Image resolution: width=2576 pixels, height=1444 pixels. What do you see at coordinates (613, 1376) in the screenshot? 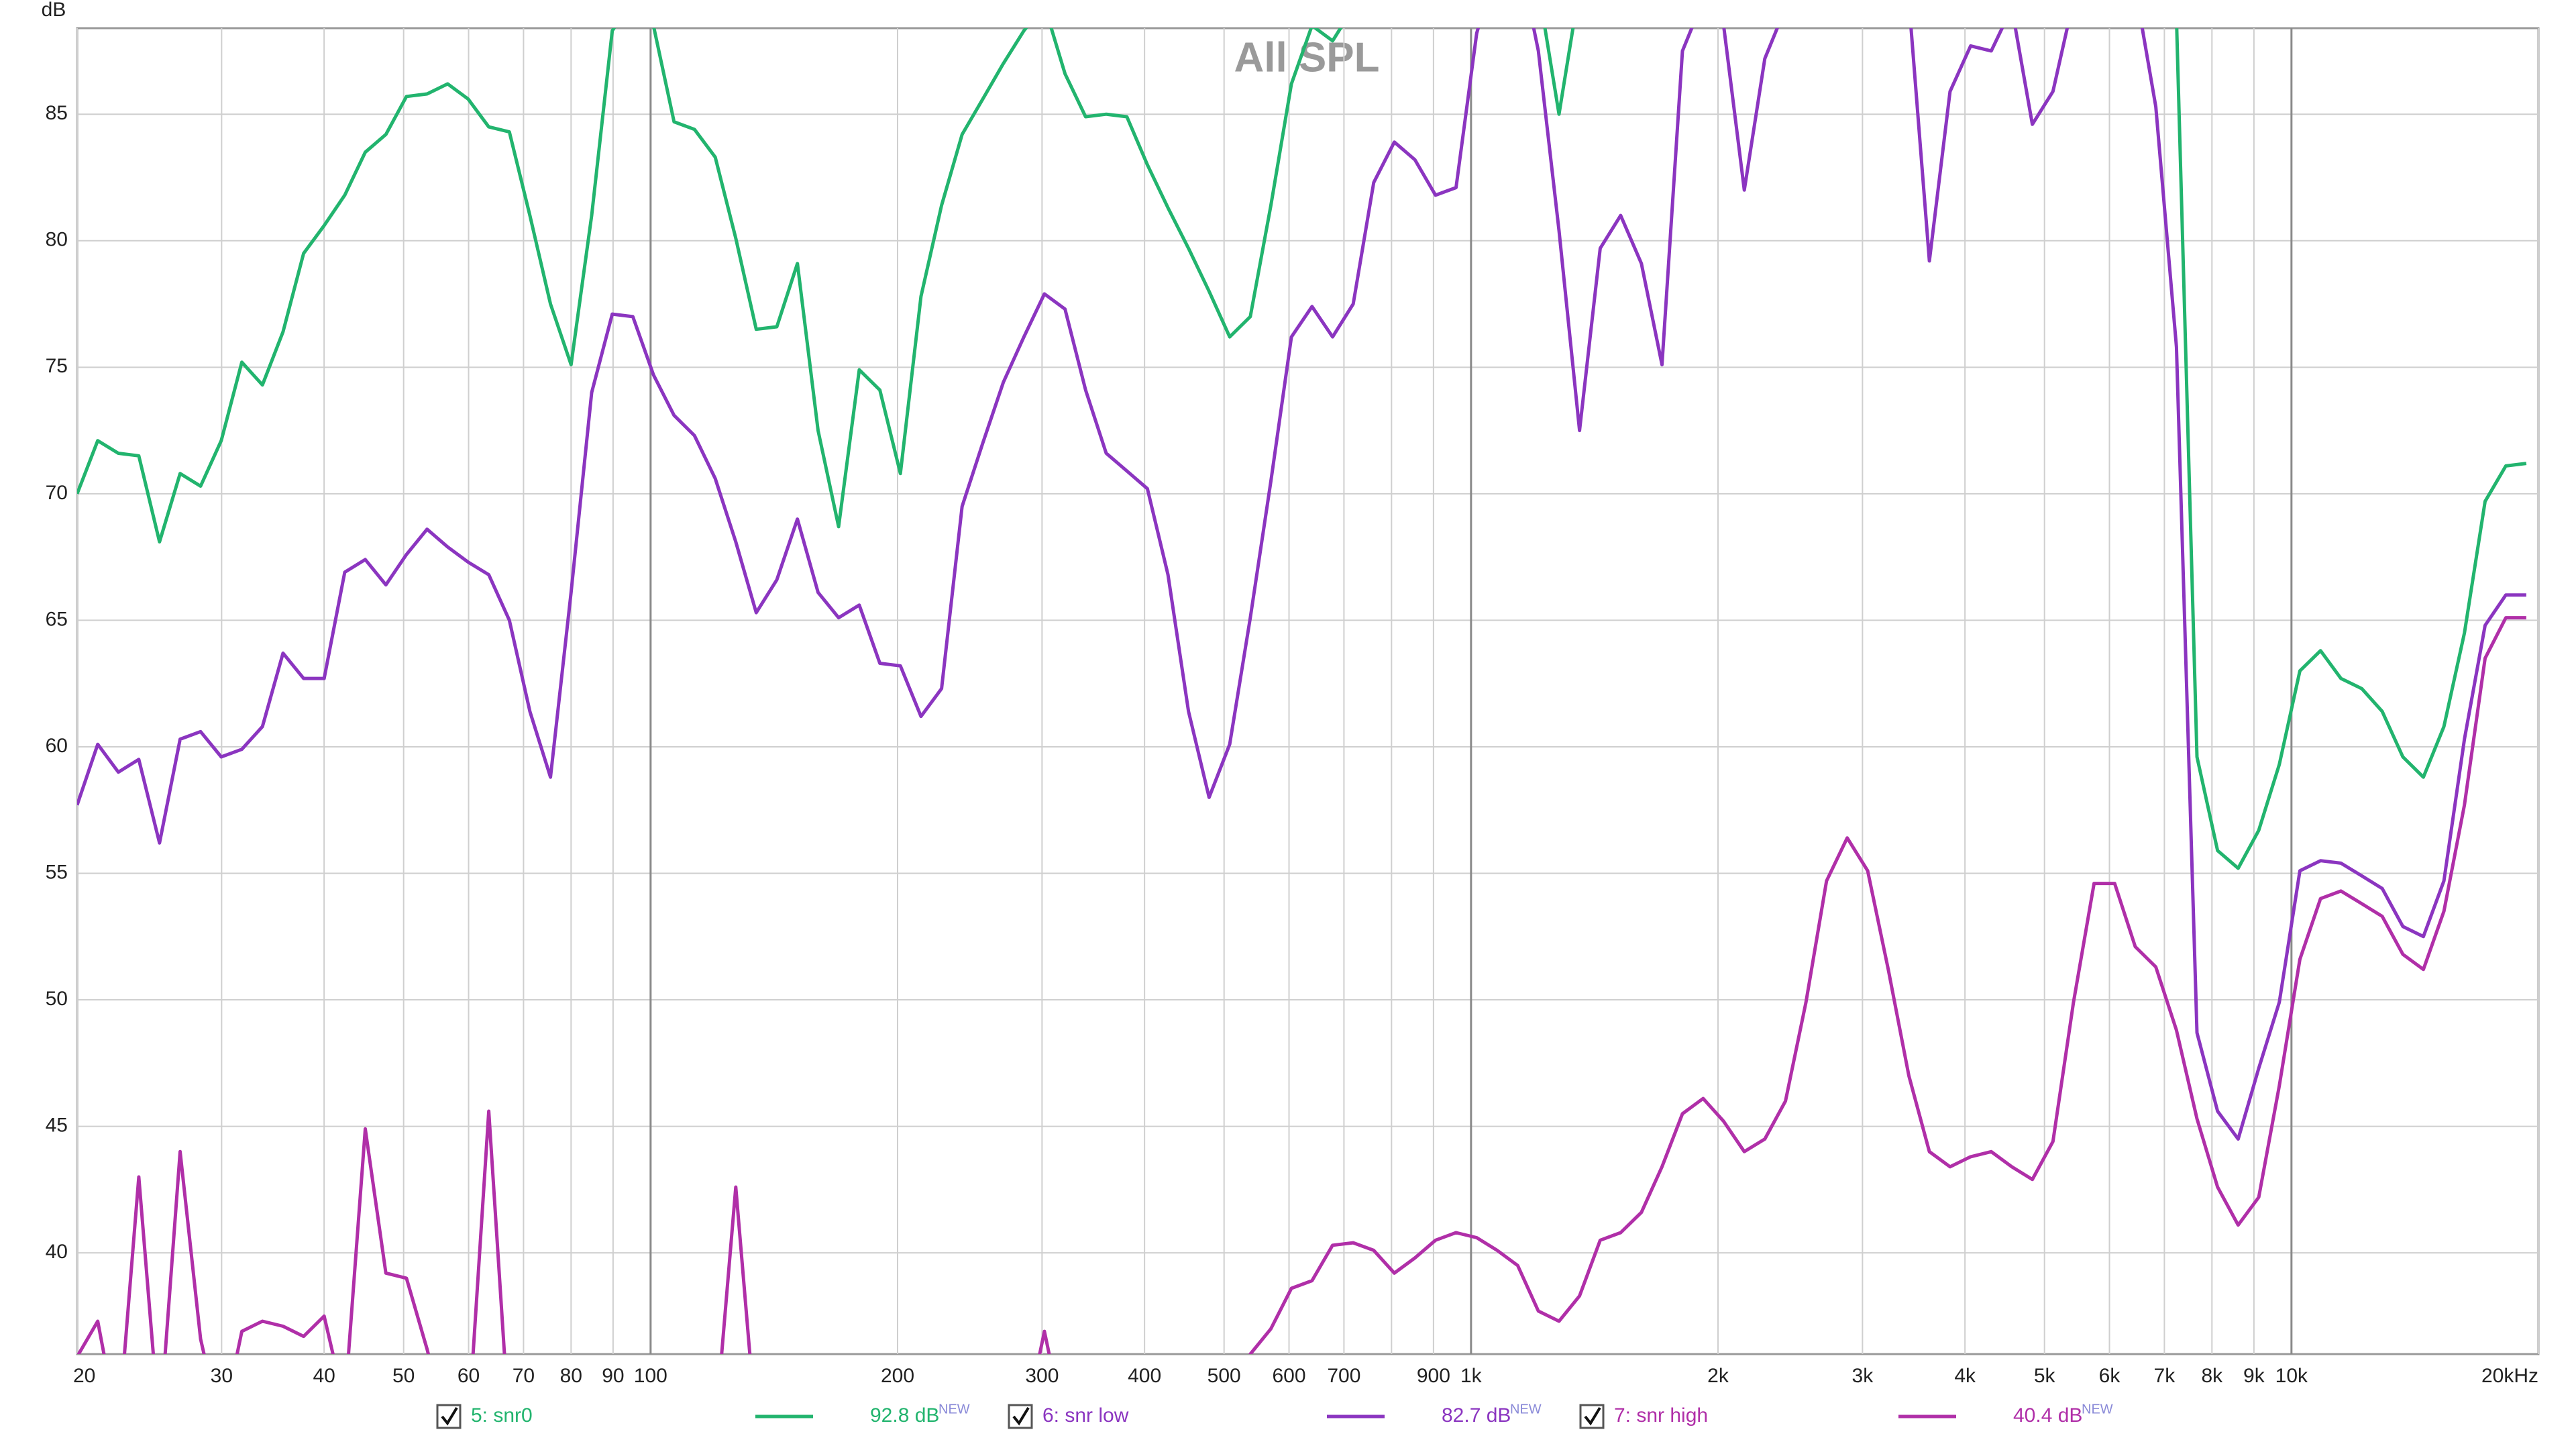
I see `x-tick-label: 90` at bounding box center [613, 1376].